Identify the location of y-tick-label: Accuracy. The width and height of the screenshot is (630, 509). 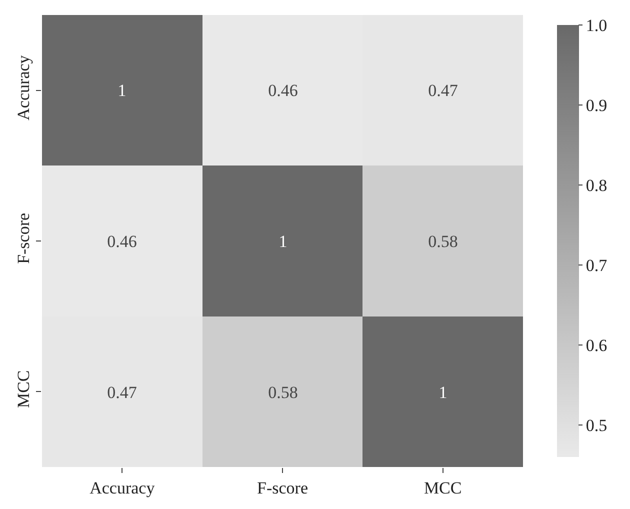
(24, 87).